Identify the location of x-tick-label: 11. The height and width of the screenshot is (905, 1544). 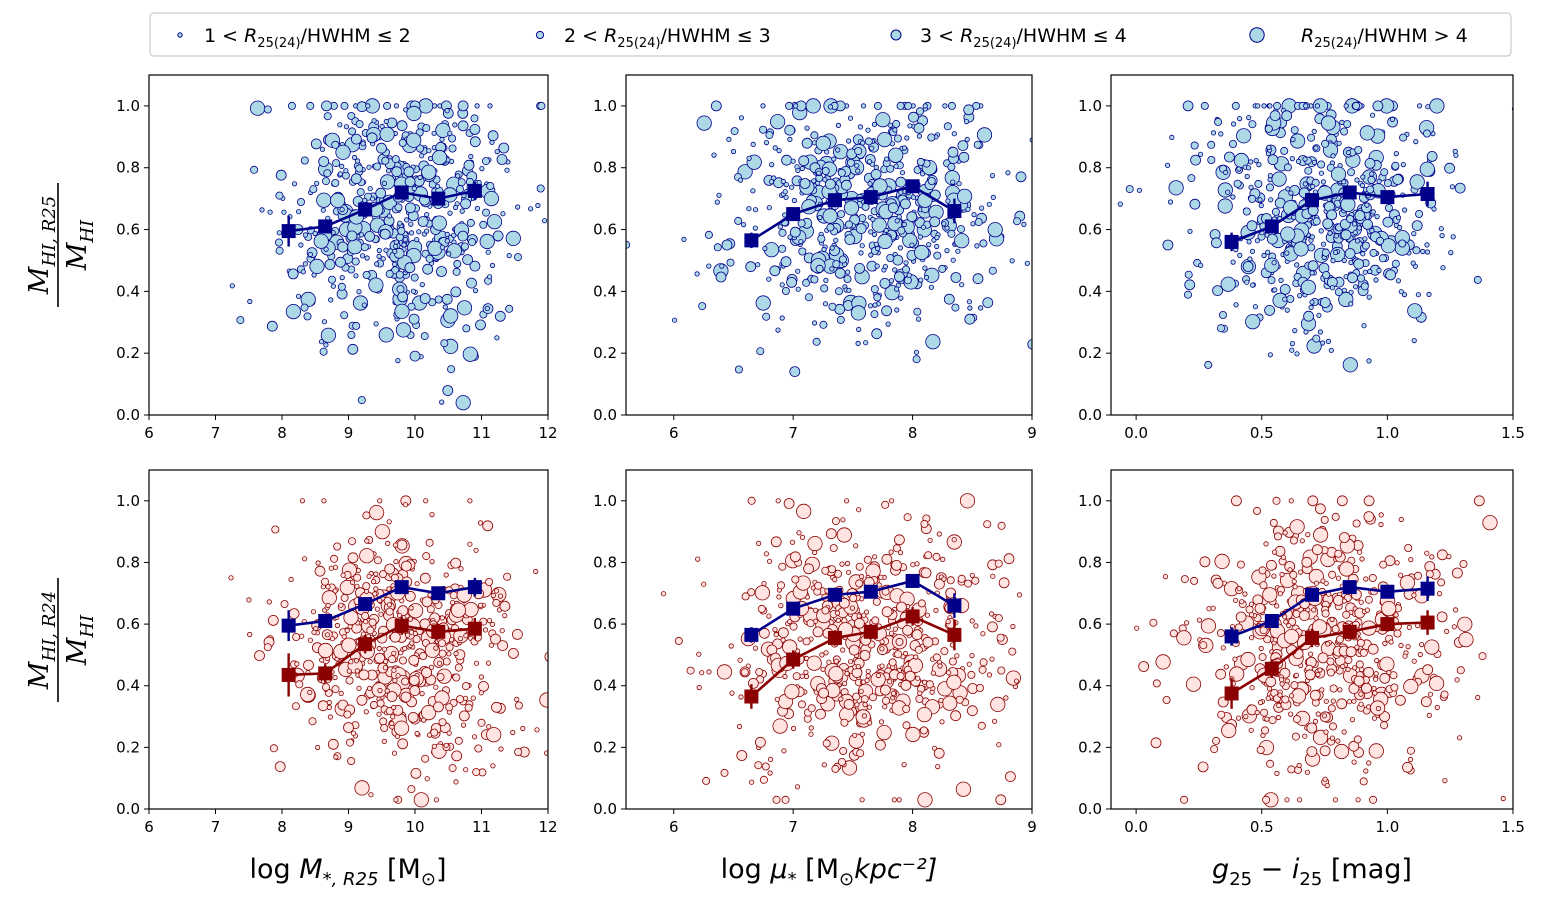
(481, 827).